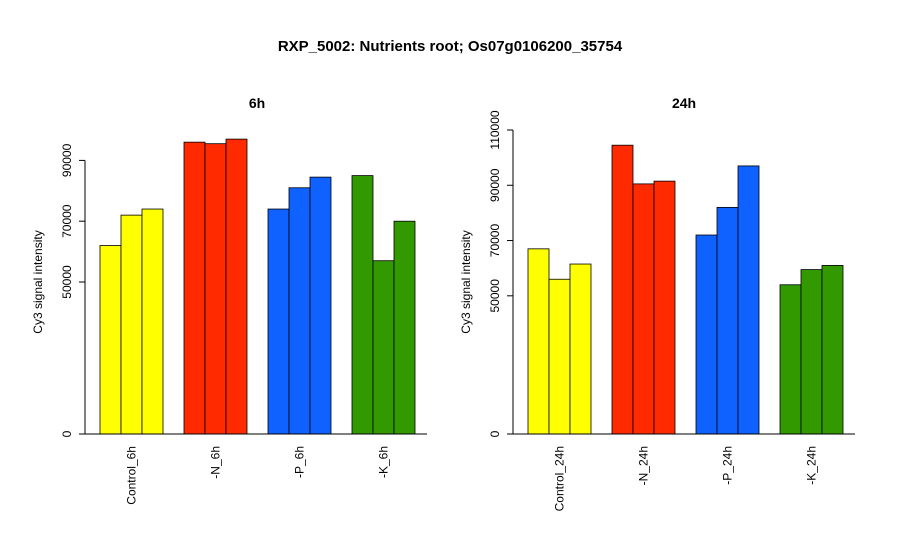 This screenshot has height=550, width=900. What do you see at coordinates (832, 350) in the screenshot?
I see `bar--K_24h-3` at bounding box center [832, 350].